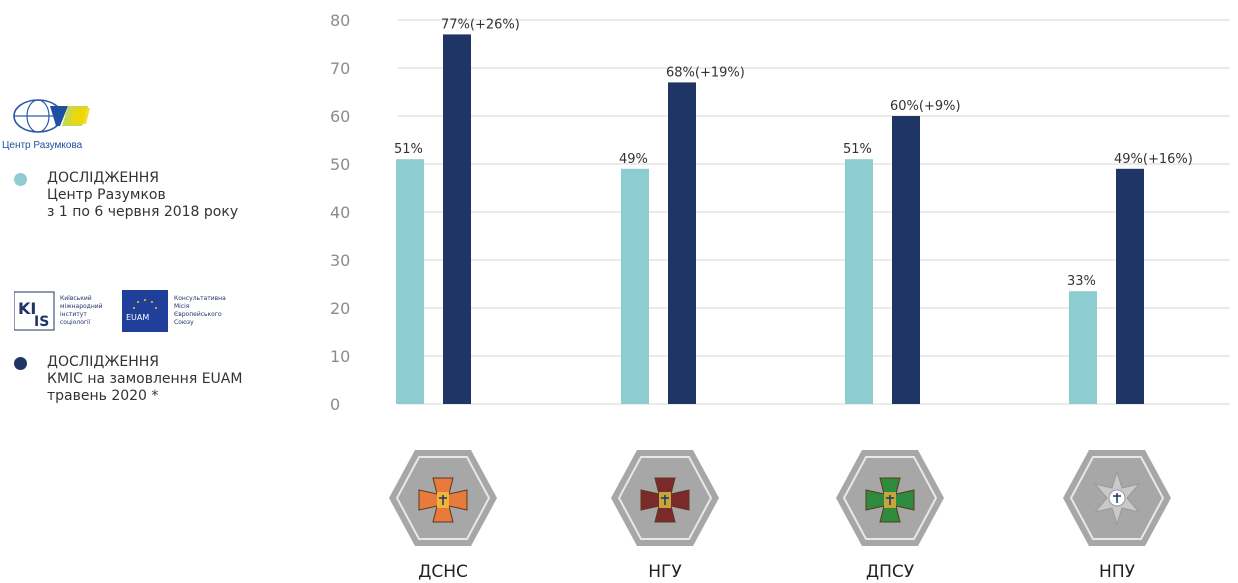 Image resolution: width=1238 pixels, height=583 pixels. I want to click on euam-logo-text: EUAM, so click(137, 317).